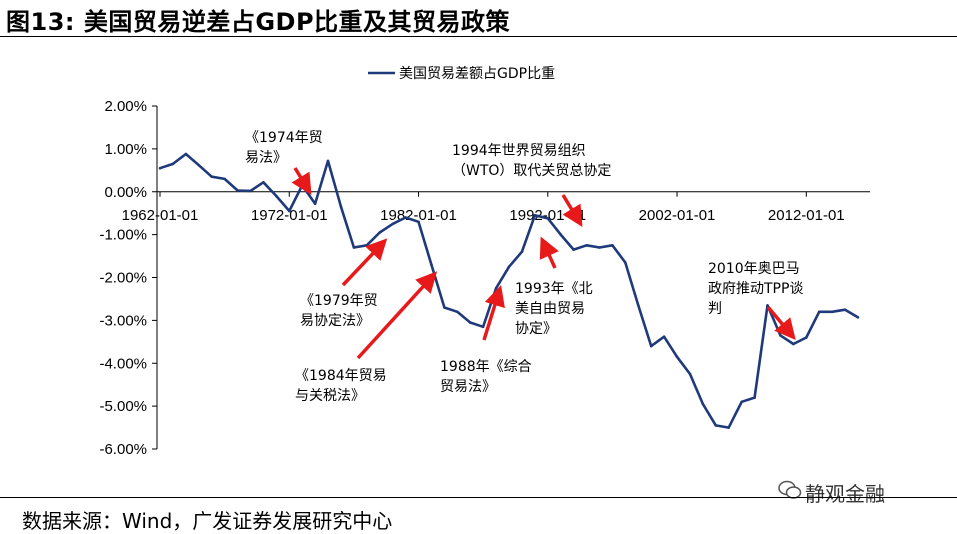 The width and height of the screenshot is (957, 534). I want to click on annotation-line: 美自由贸易, so click(550, 309).